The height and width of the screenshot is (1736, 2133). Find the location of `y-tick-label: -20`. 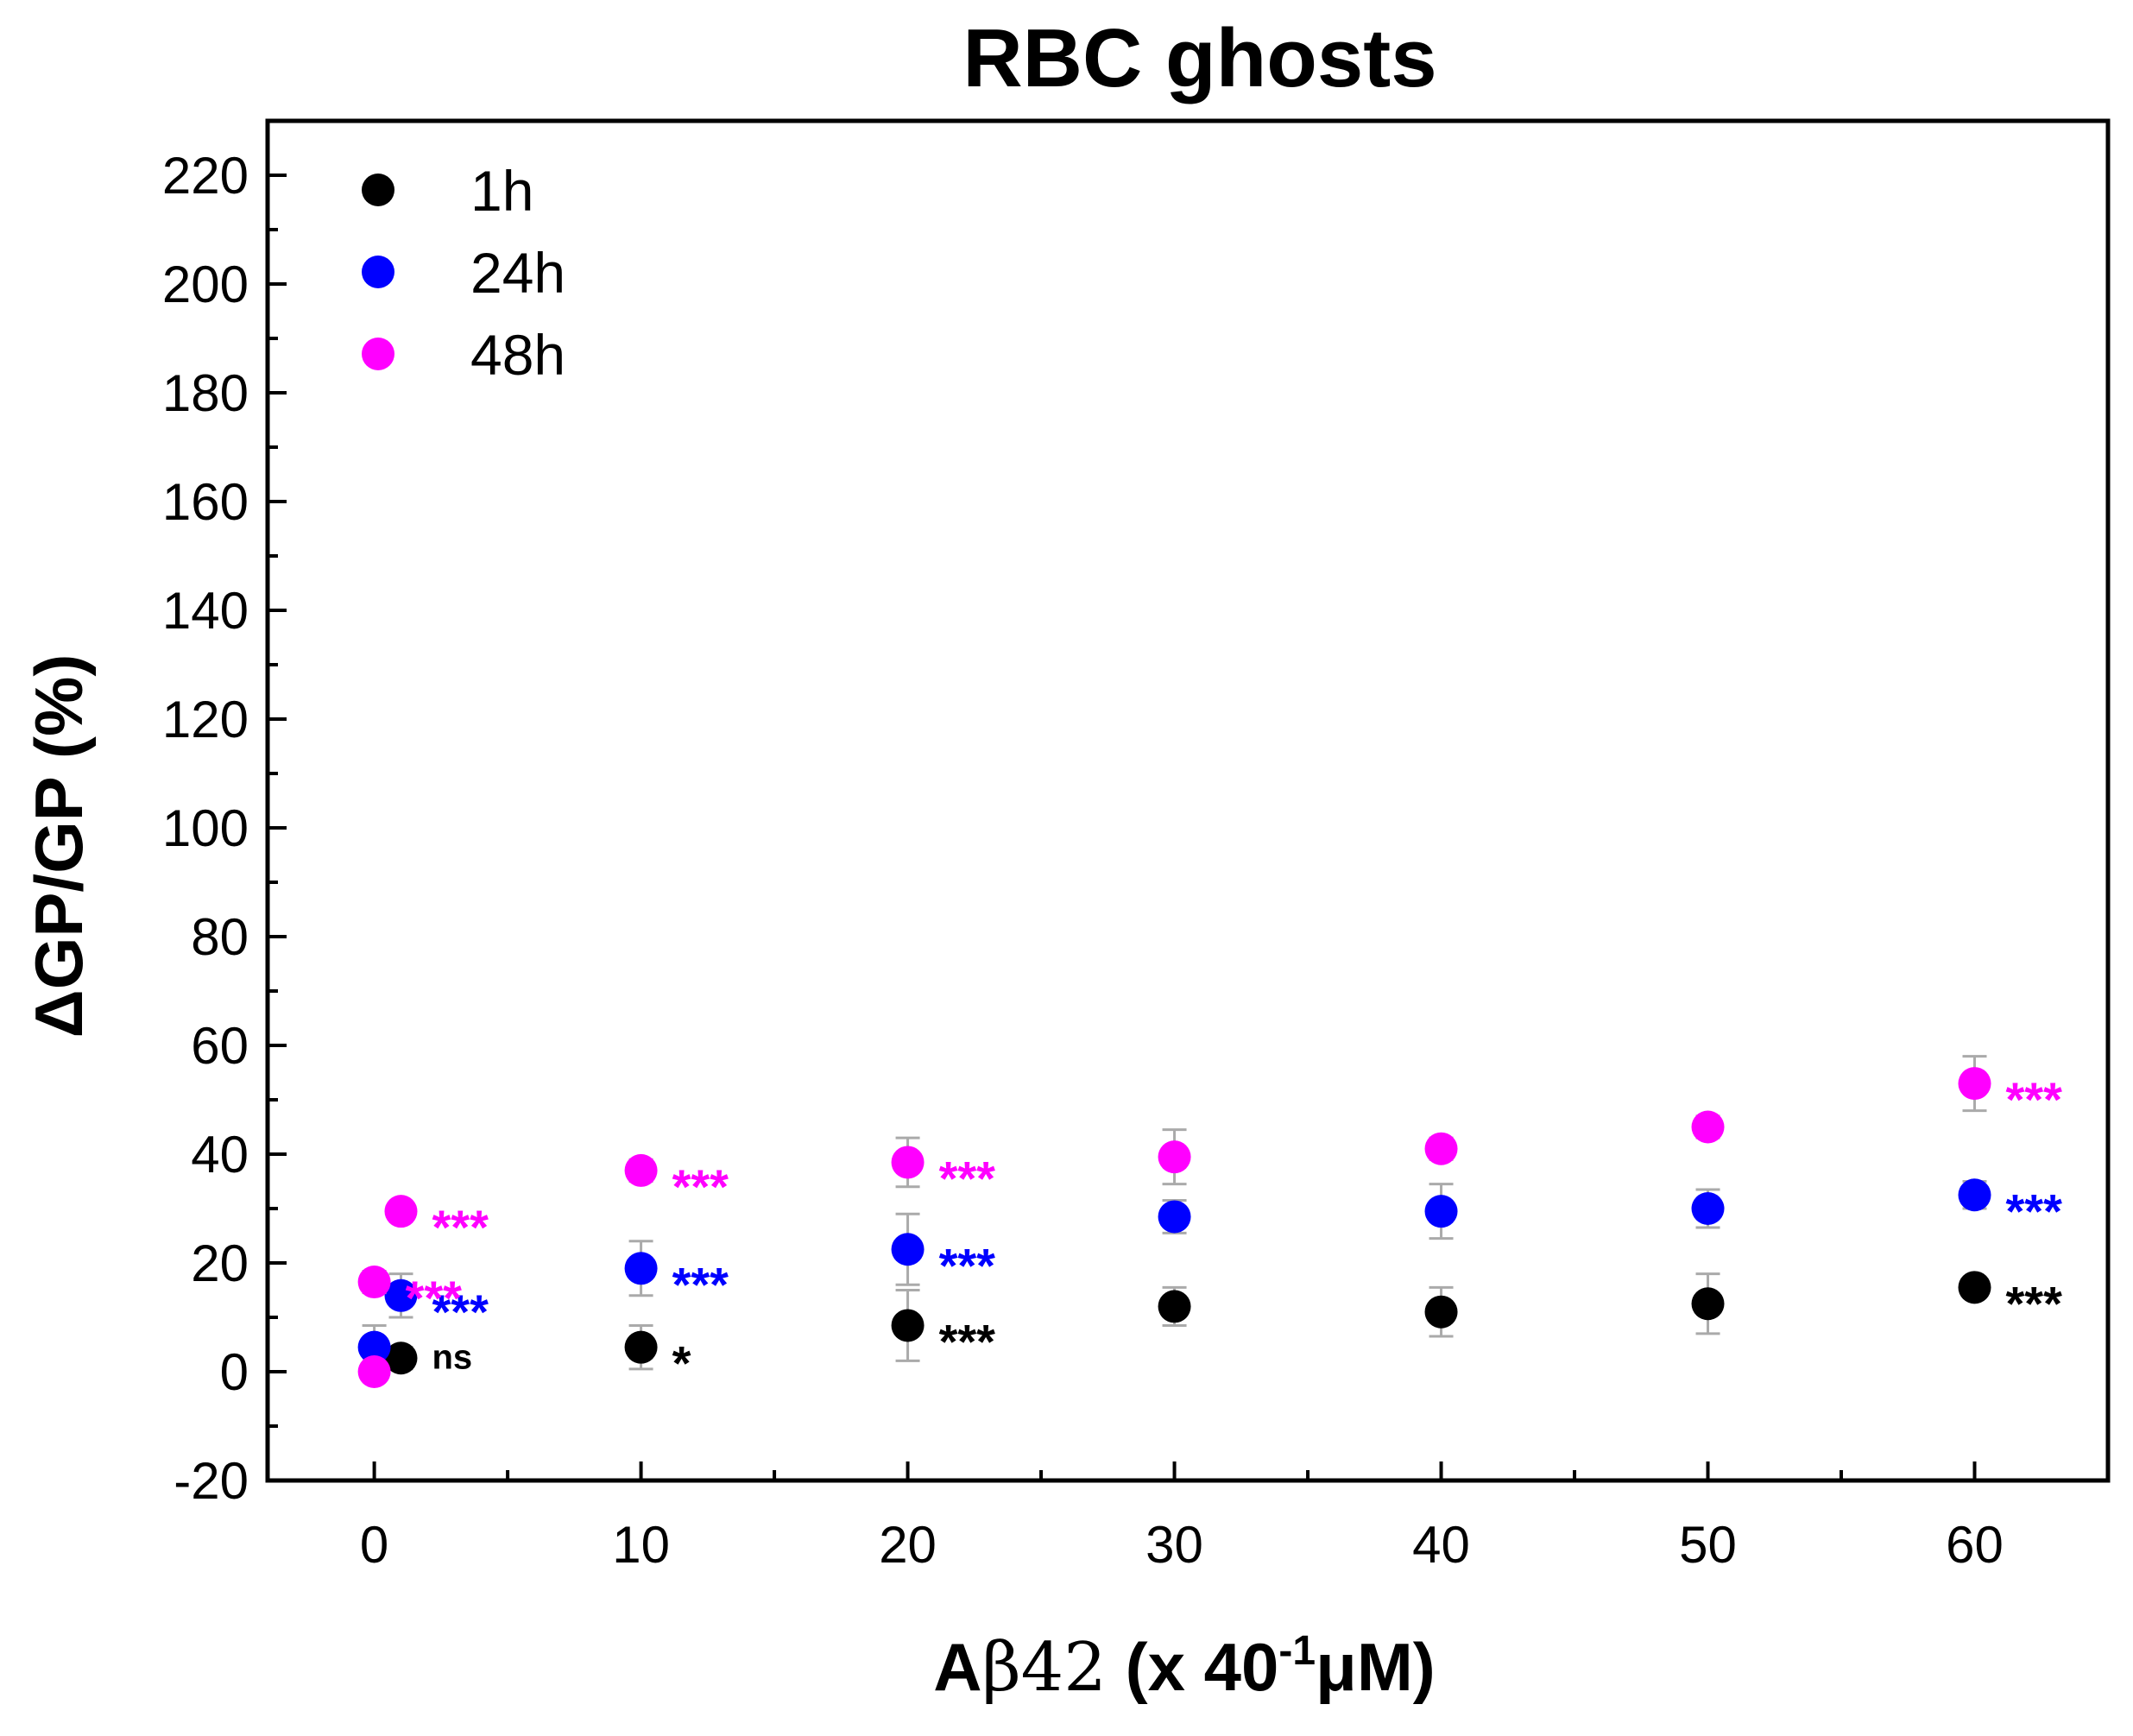

y-tick-label: -20 is located at coordinates (211, 1481).